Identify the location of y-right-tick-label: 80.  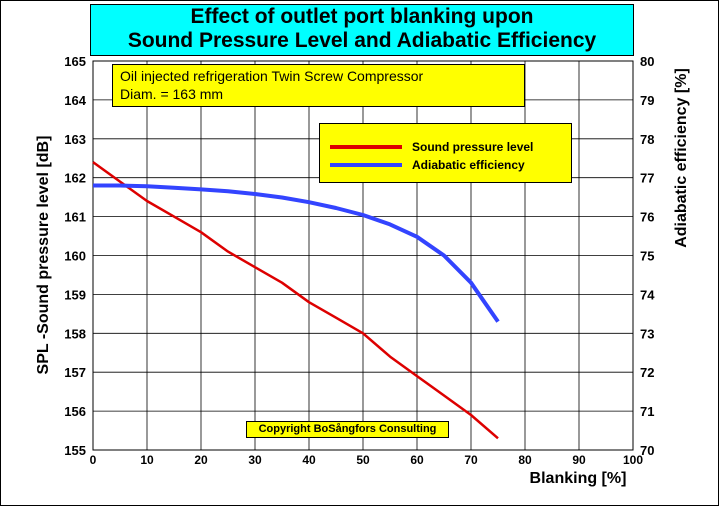
(647, 61).